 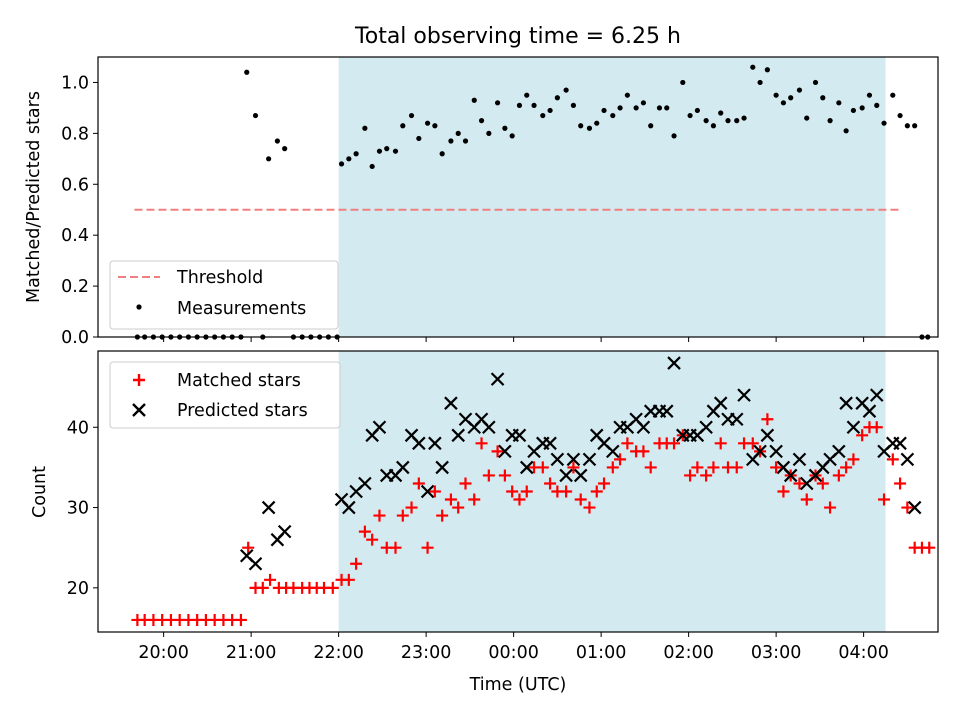 I want to click on x-tick-label: 03:00, so click(x=776, y=653).